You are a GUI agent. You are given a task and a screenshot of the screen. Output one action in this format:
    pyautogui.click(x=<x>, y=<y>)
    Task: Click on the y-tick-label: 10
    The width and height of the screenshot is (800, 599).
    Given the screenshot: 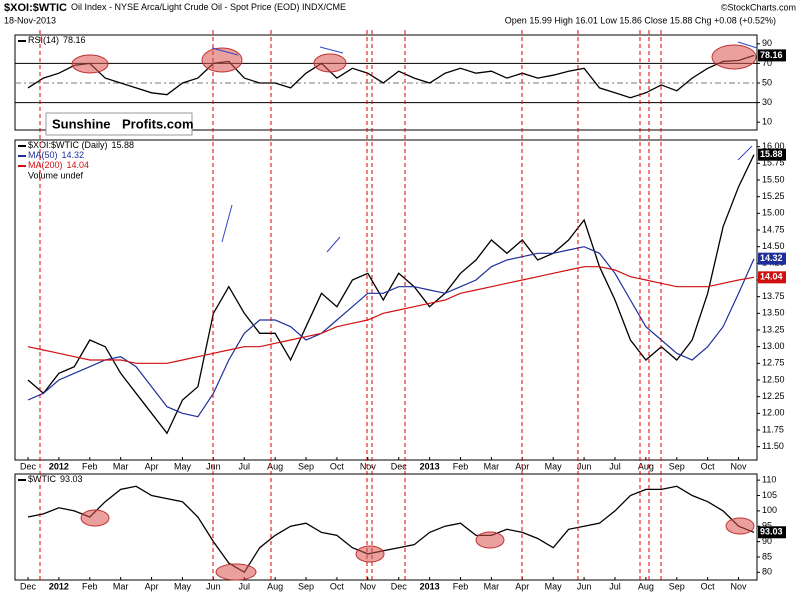 What is the action you would take?
    pyautogui.click(x=767, y=122)
    